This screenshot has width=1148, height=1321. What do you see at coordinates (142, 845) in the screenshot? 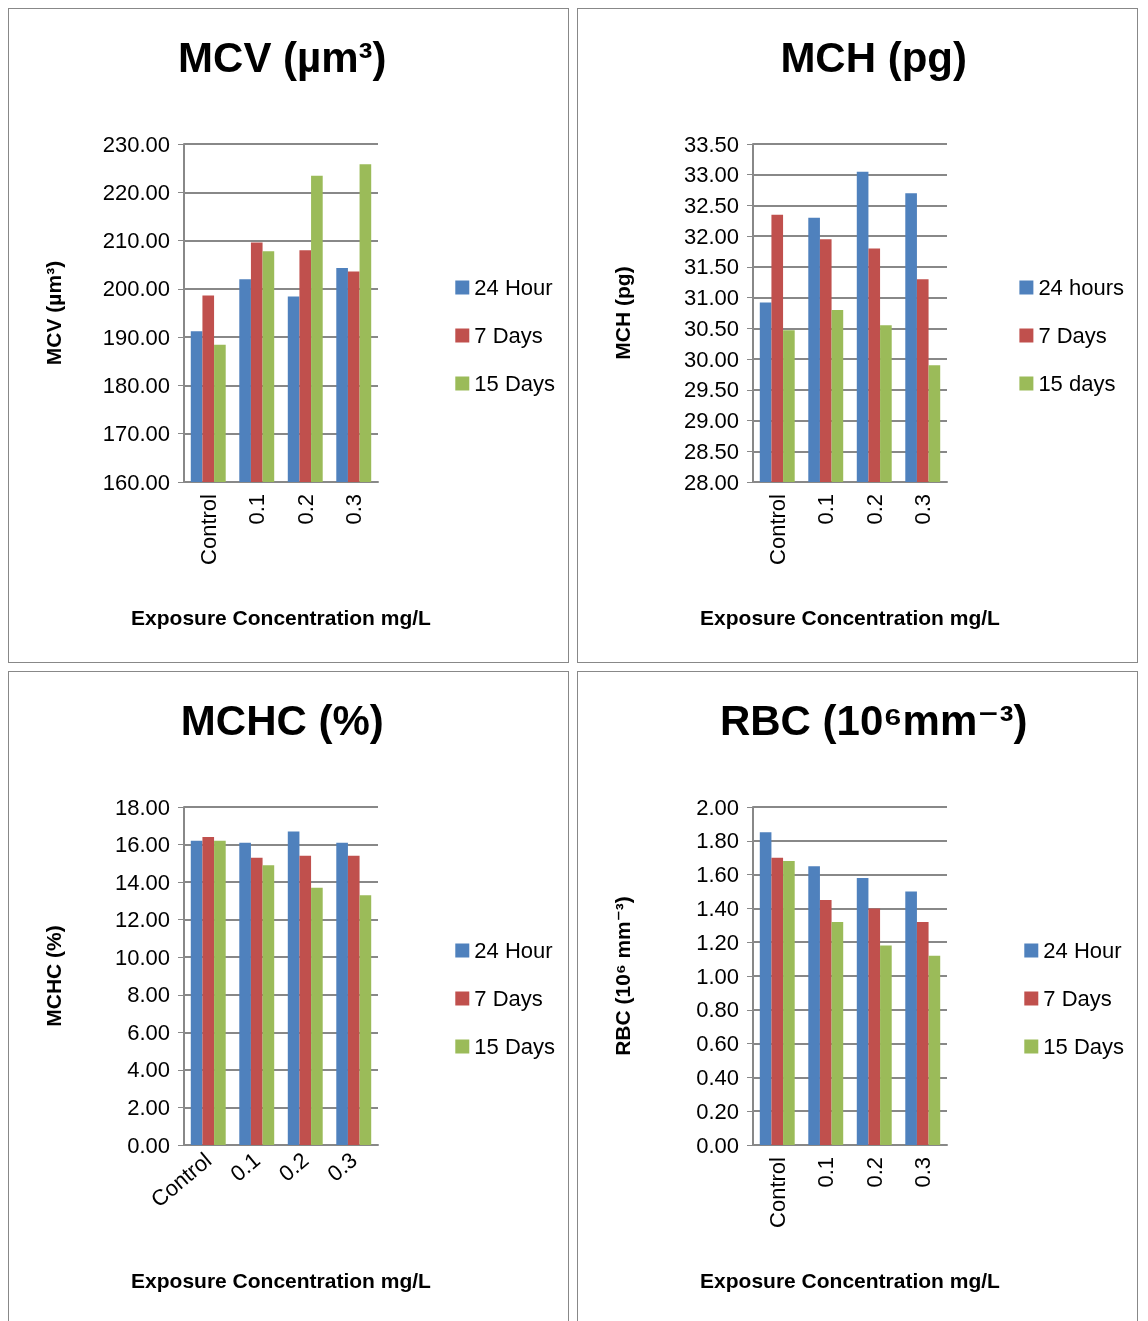
I see `y-tick-label: 16.00` at bounding box center [142, 845].